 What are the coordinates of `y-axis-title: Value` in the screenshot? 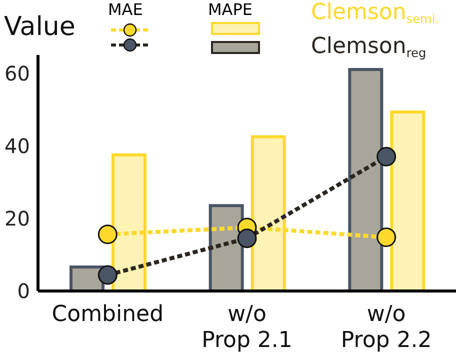 It's located at (40, 27).